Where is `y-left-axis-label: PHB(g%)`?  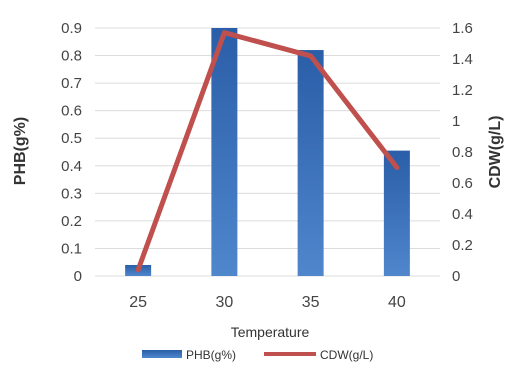
y-left-axis-label: PHB(g%) is located at coordinates (20, 151).